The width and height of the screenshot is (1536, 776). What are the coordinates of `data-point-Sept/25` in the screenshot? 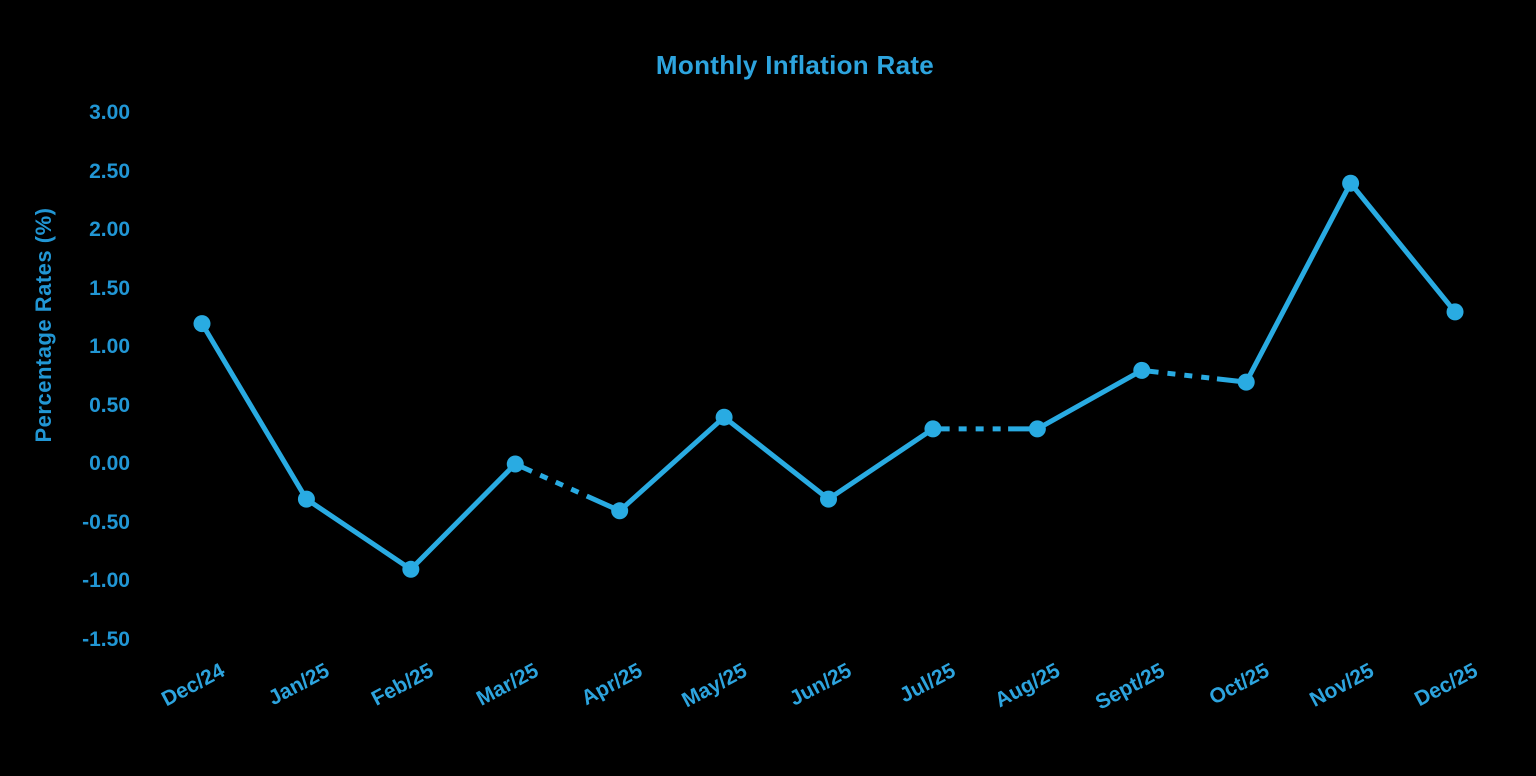 It's located at (1142, 370).